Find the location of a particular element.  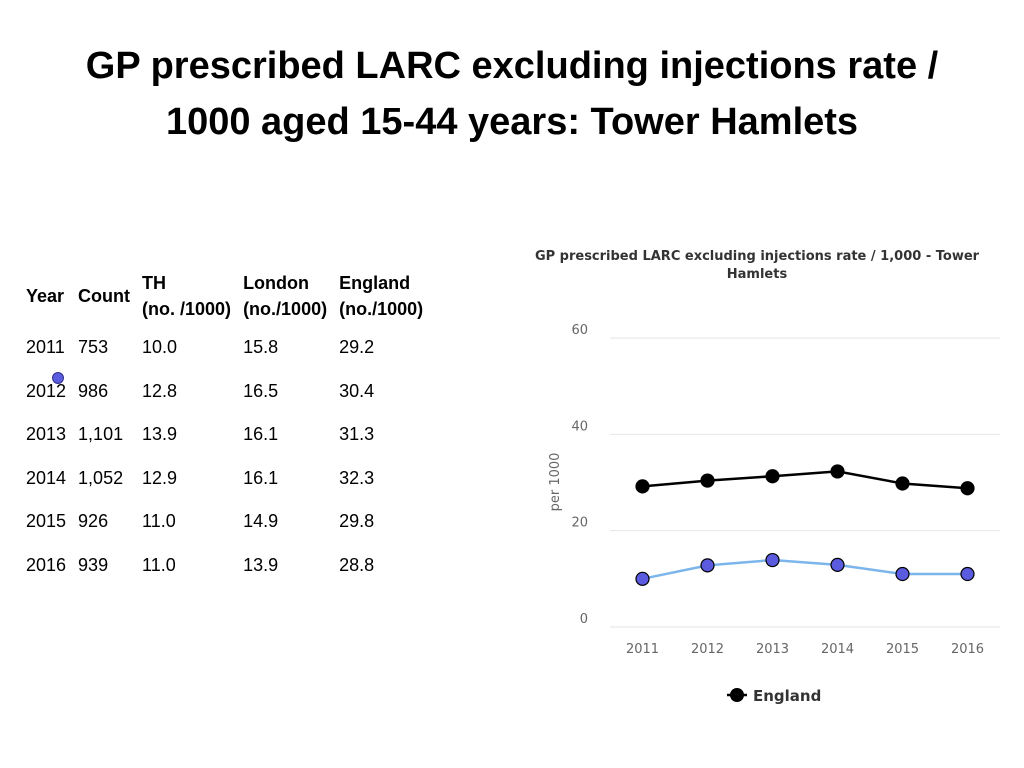

cell-england: 28.8 is located at coordinates (357, 564).